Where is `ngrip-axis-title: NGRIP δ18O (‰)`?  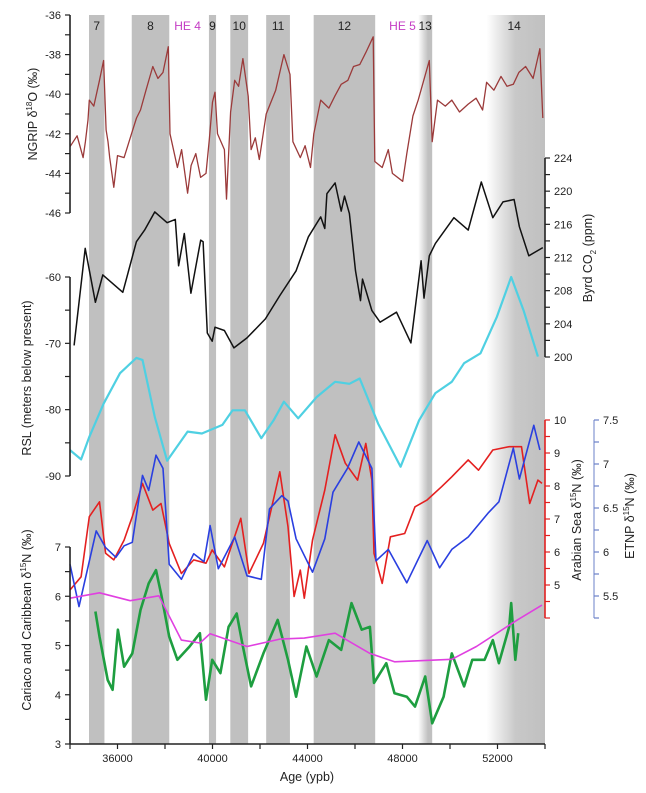
ngrip-axis-title: NGRIP δ18O (‰) is located at coordinates (32, 114).